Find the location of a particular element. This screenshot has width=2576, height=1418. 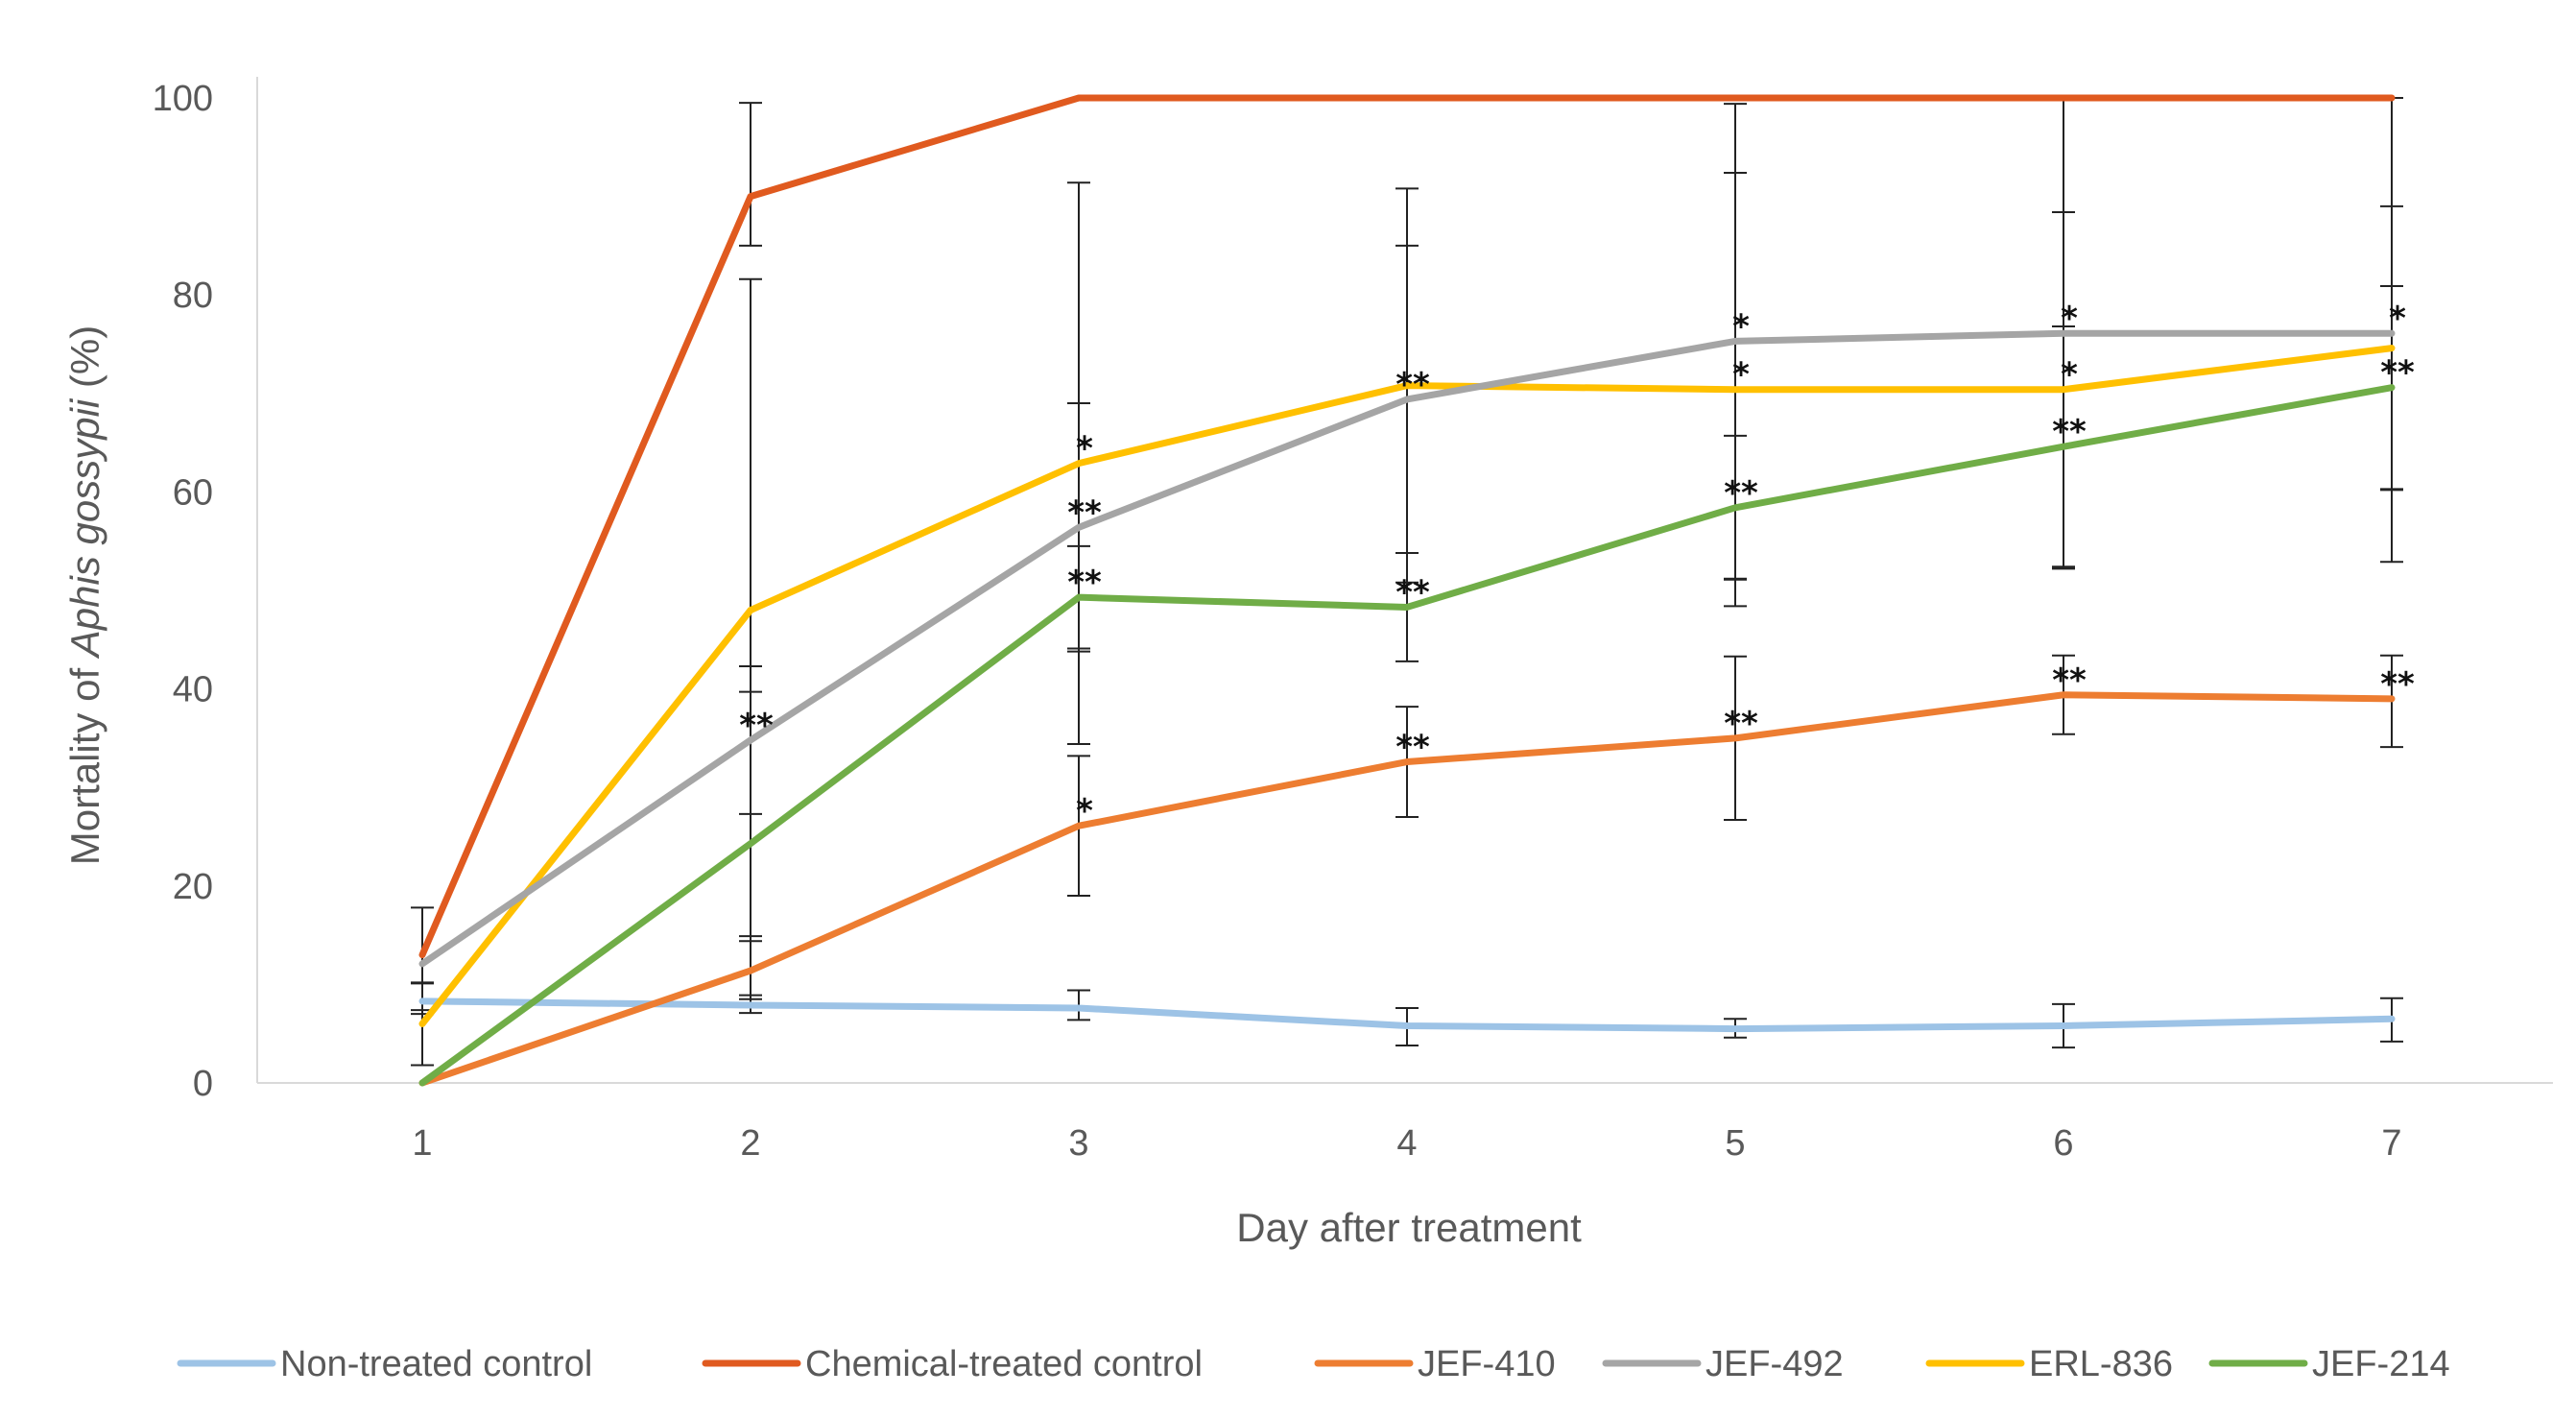

x-tick-label: 4 is located at coordinates (1406, 1144).